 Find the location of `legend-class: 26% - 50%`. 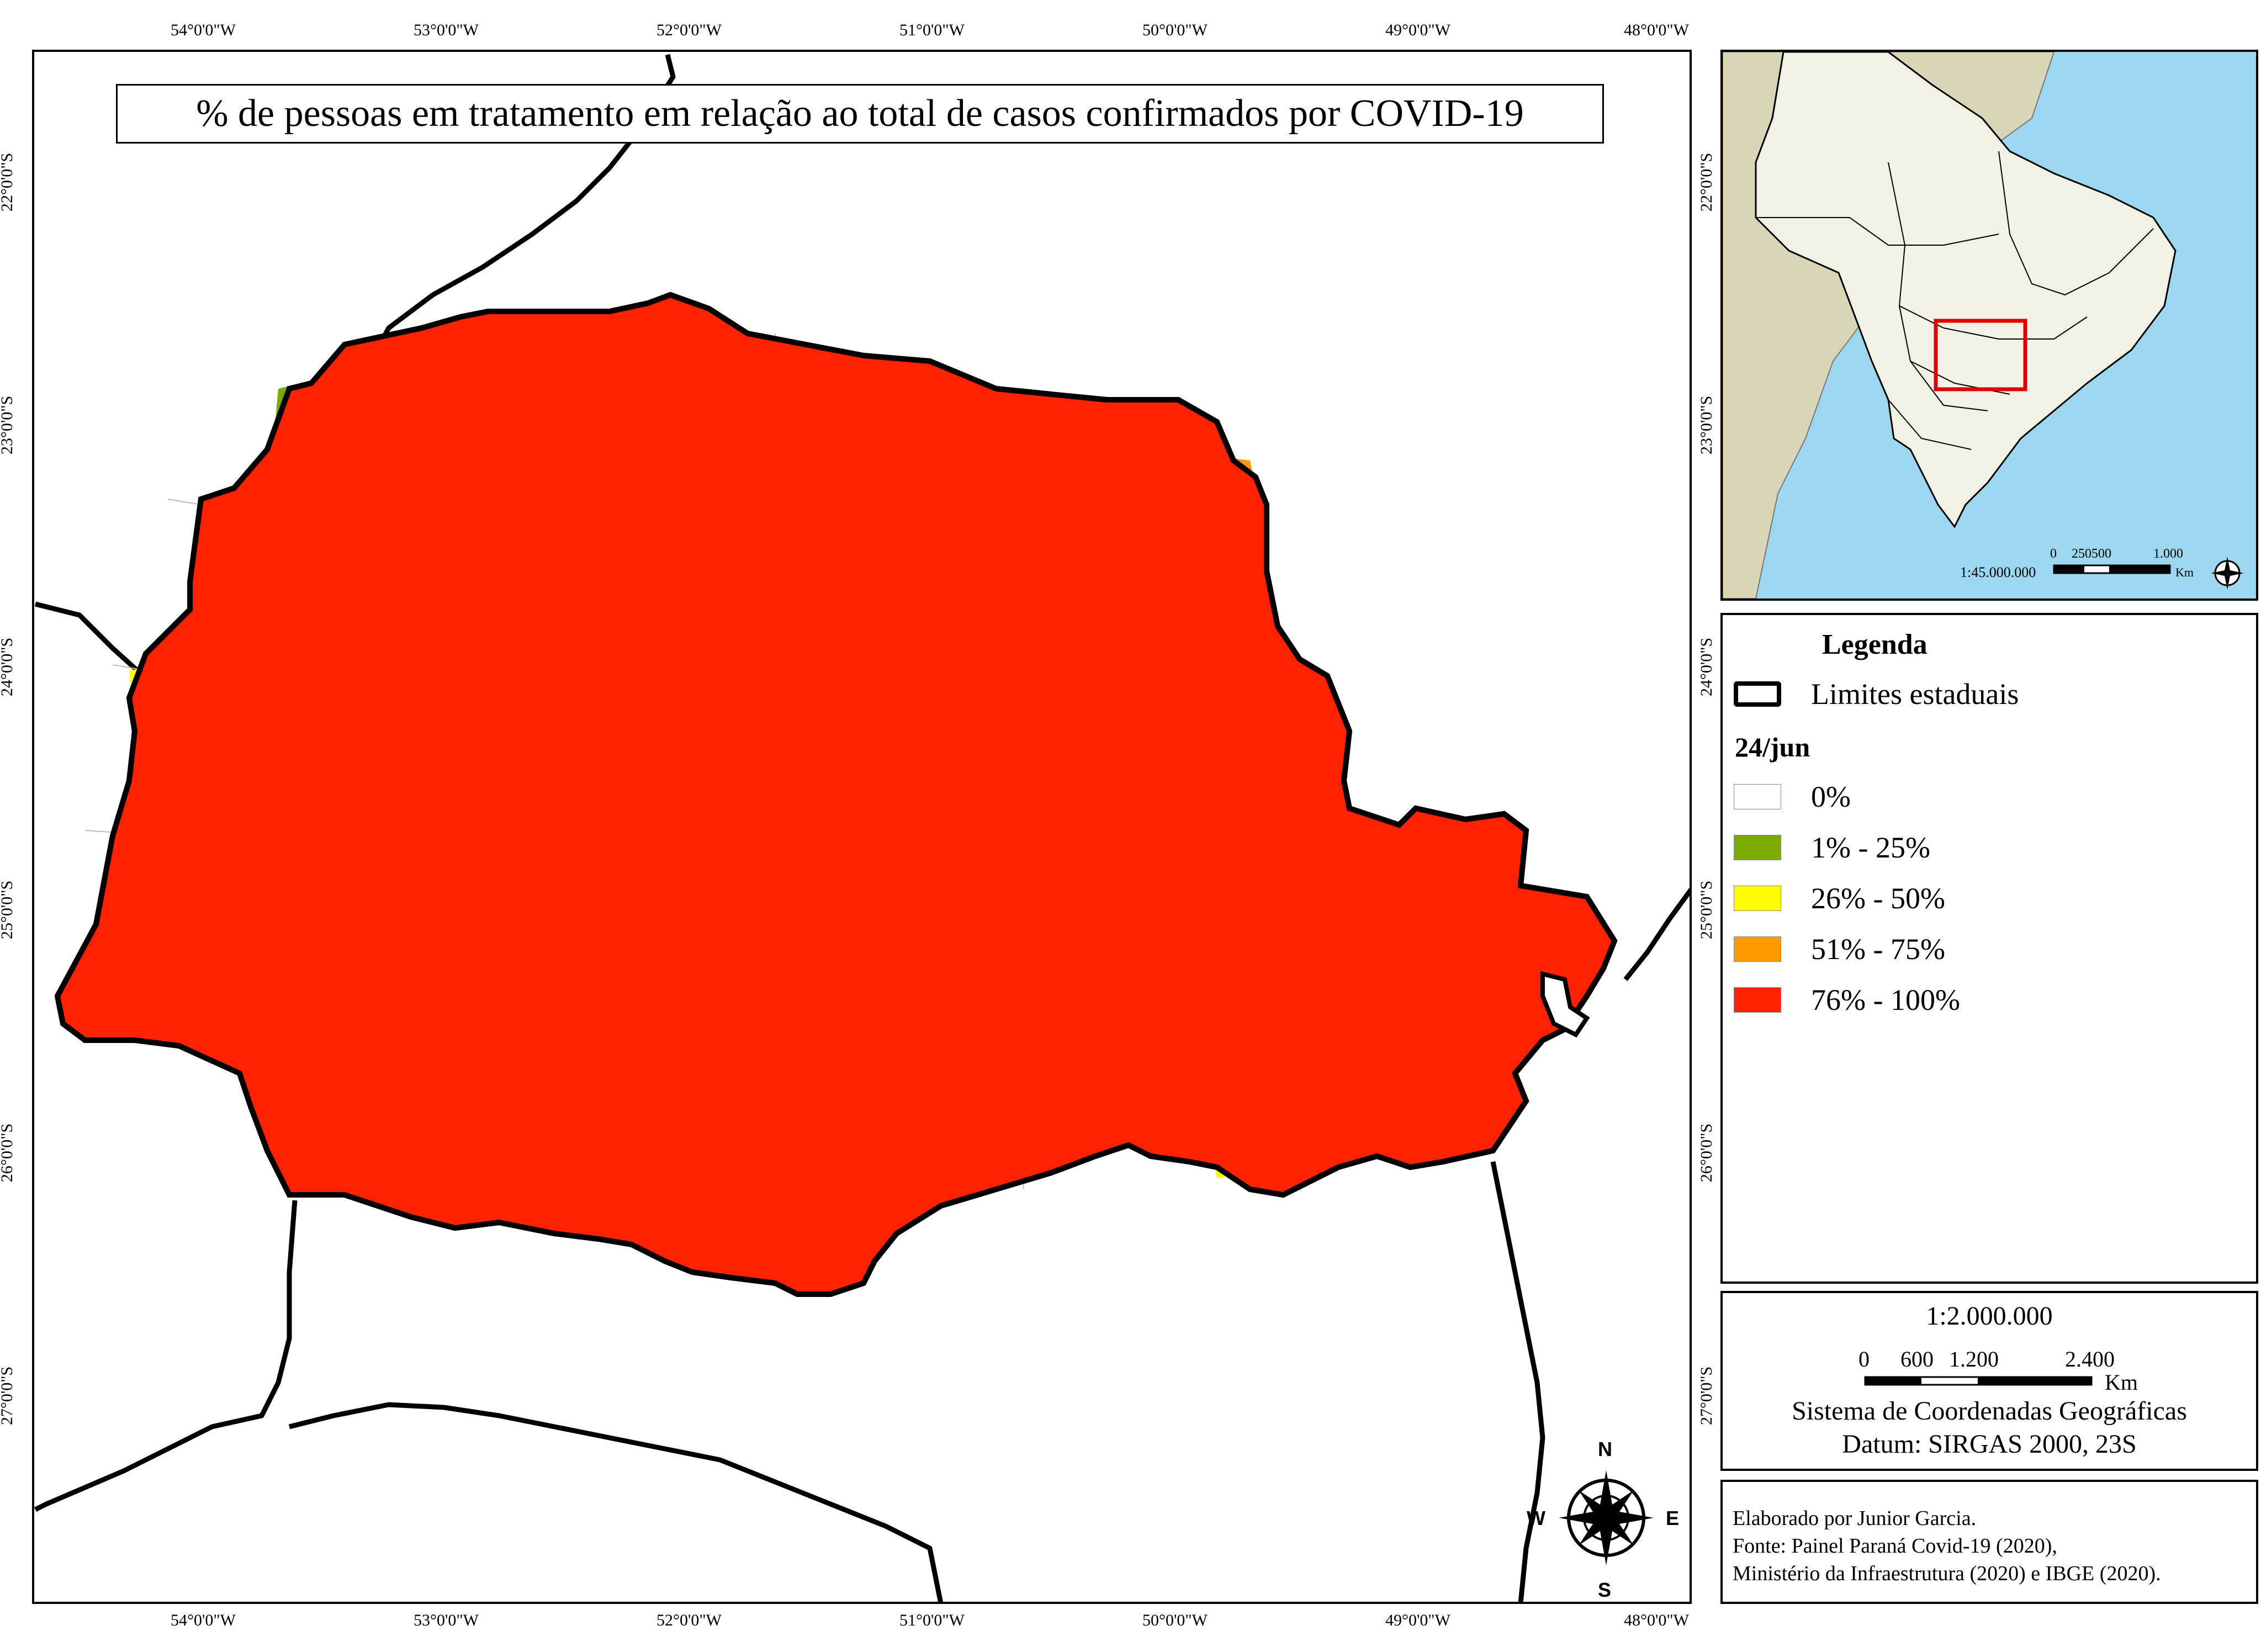

legend-class: 26% - 50% is located at coordinates (1839, 898).